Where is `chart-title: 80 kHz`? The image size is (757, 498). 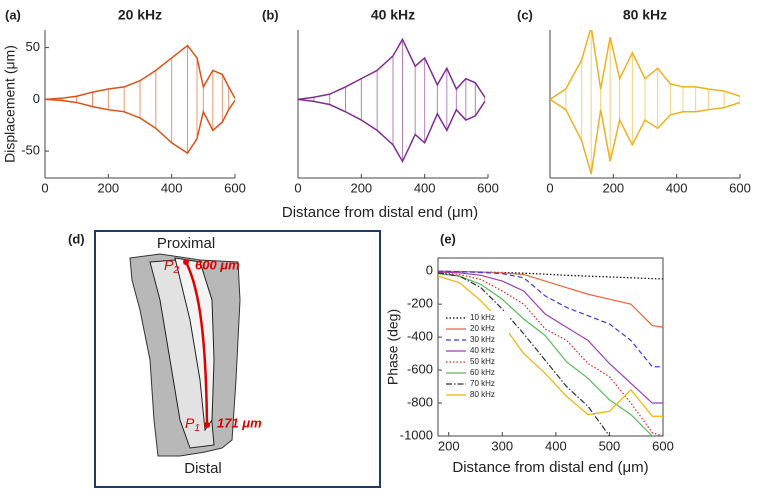 chart-title: 80 kHz is located at coordinates (645, 15).